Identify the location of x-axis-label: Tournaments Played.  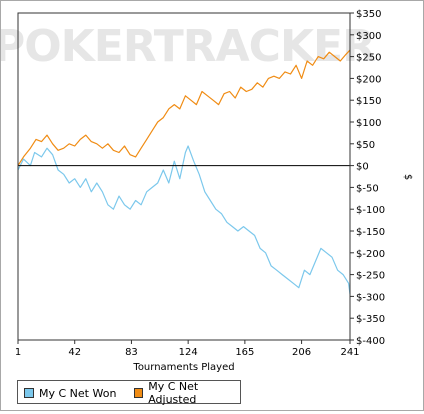
(183, 367).